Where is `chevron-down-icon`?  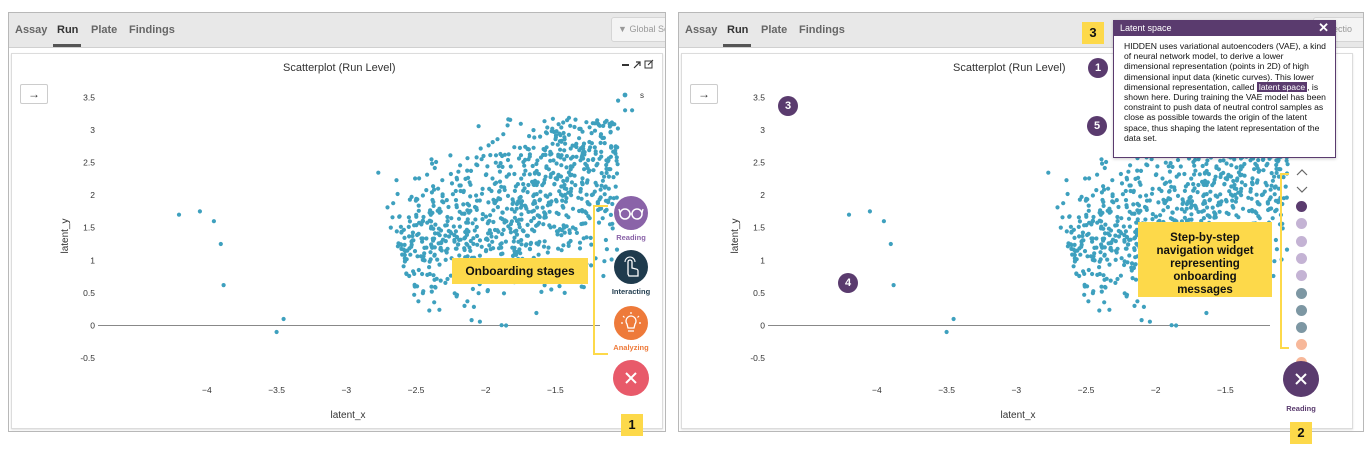
chevron-down-icon is located at coordinates (1302, 189).